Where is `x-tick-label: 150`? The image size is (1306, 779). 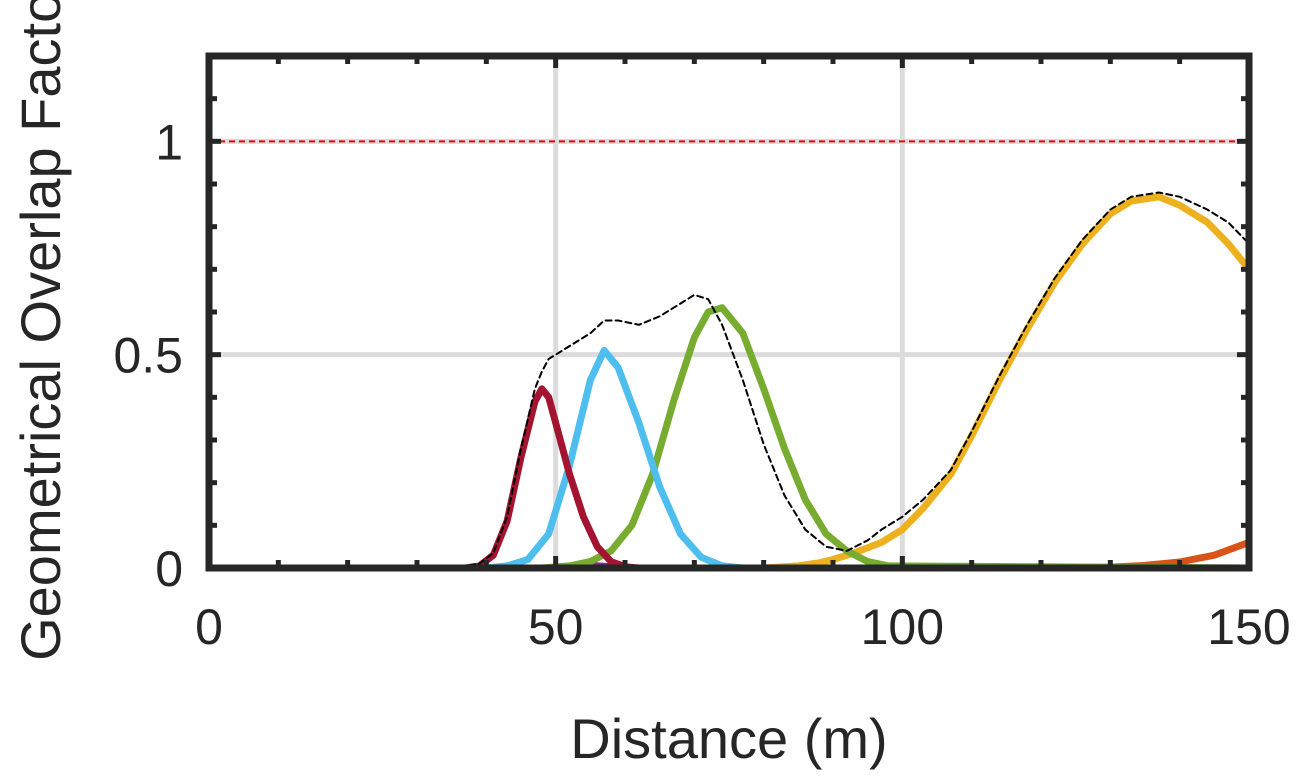
x-tick-label: 150 is located at coordinates (1248, 627).